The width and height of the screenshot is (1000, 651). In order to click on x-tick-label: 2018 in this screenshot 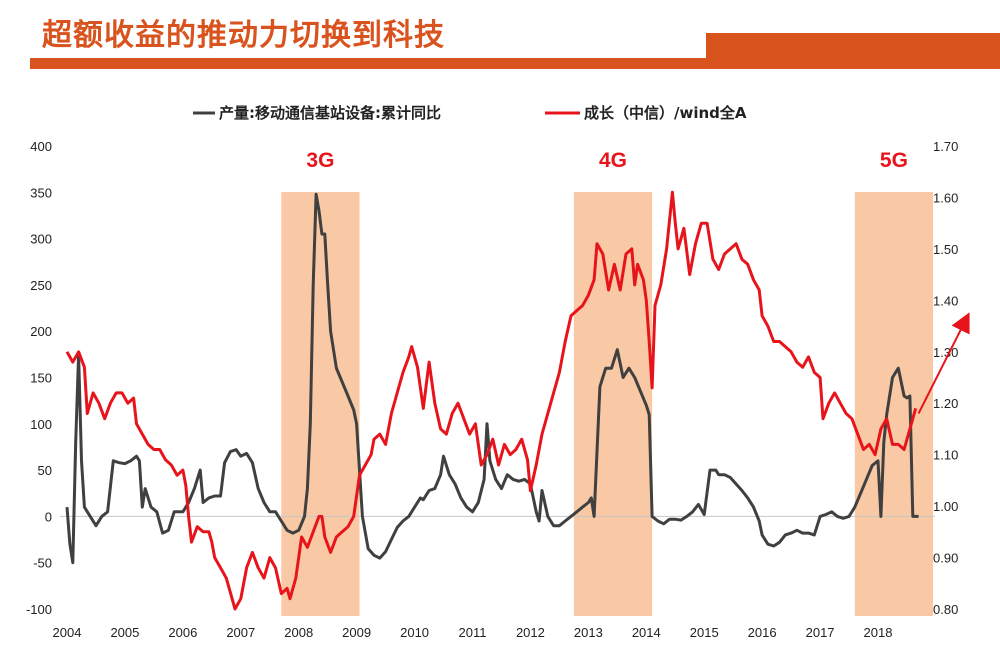, I will do `click(878, 632)`.